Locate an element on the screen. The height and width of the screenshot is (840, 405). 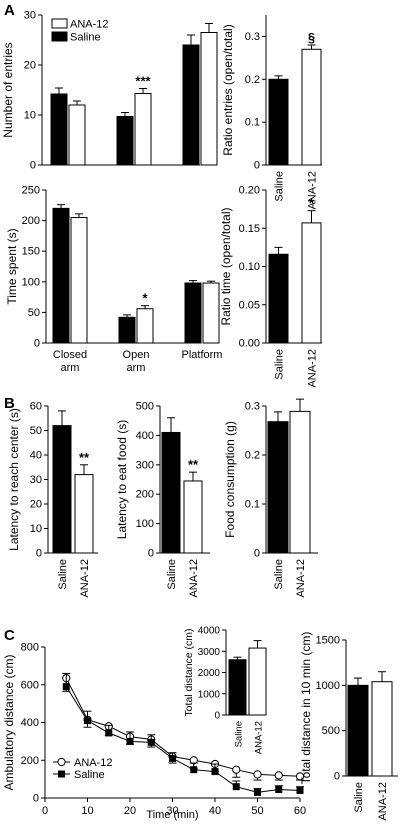
y-tick-label: 4000 is located at coordinates (209, 631).